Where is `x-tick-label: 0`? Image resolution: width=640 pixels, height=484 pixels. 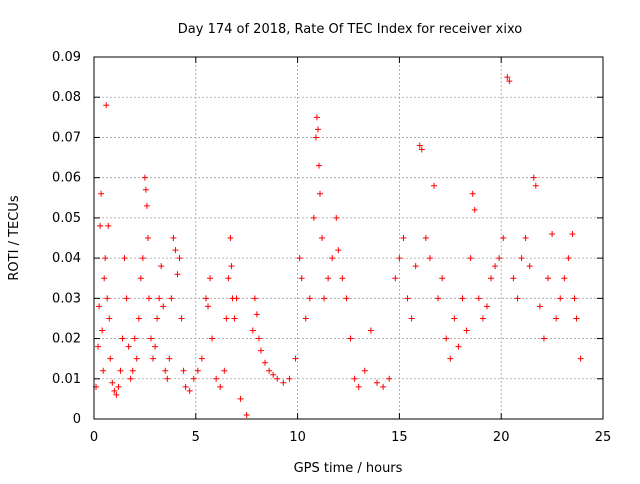 x-tick-label: 0 is located at coordinates (94, 437).